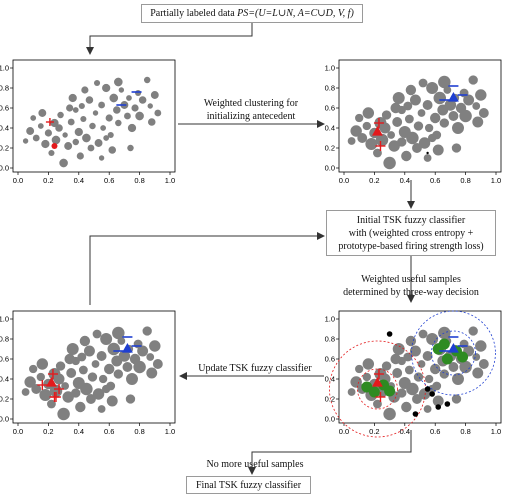  What do you see at coordinates (427, 153) in the screenshot?
I see `plot-2-small-dot` at bounding box center [427, 153].